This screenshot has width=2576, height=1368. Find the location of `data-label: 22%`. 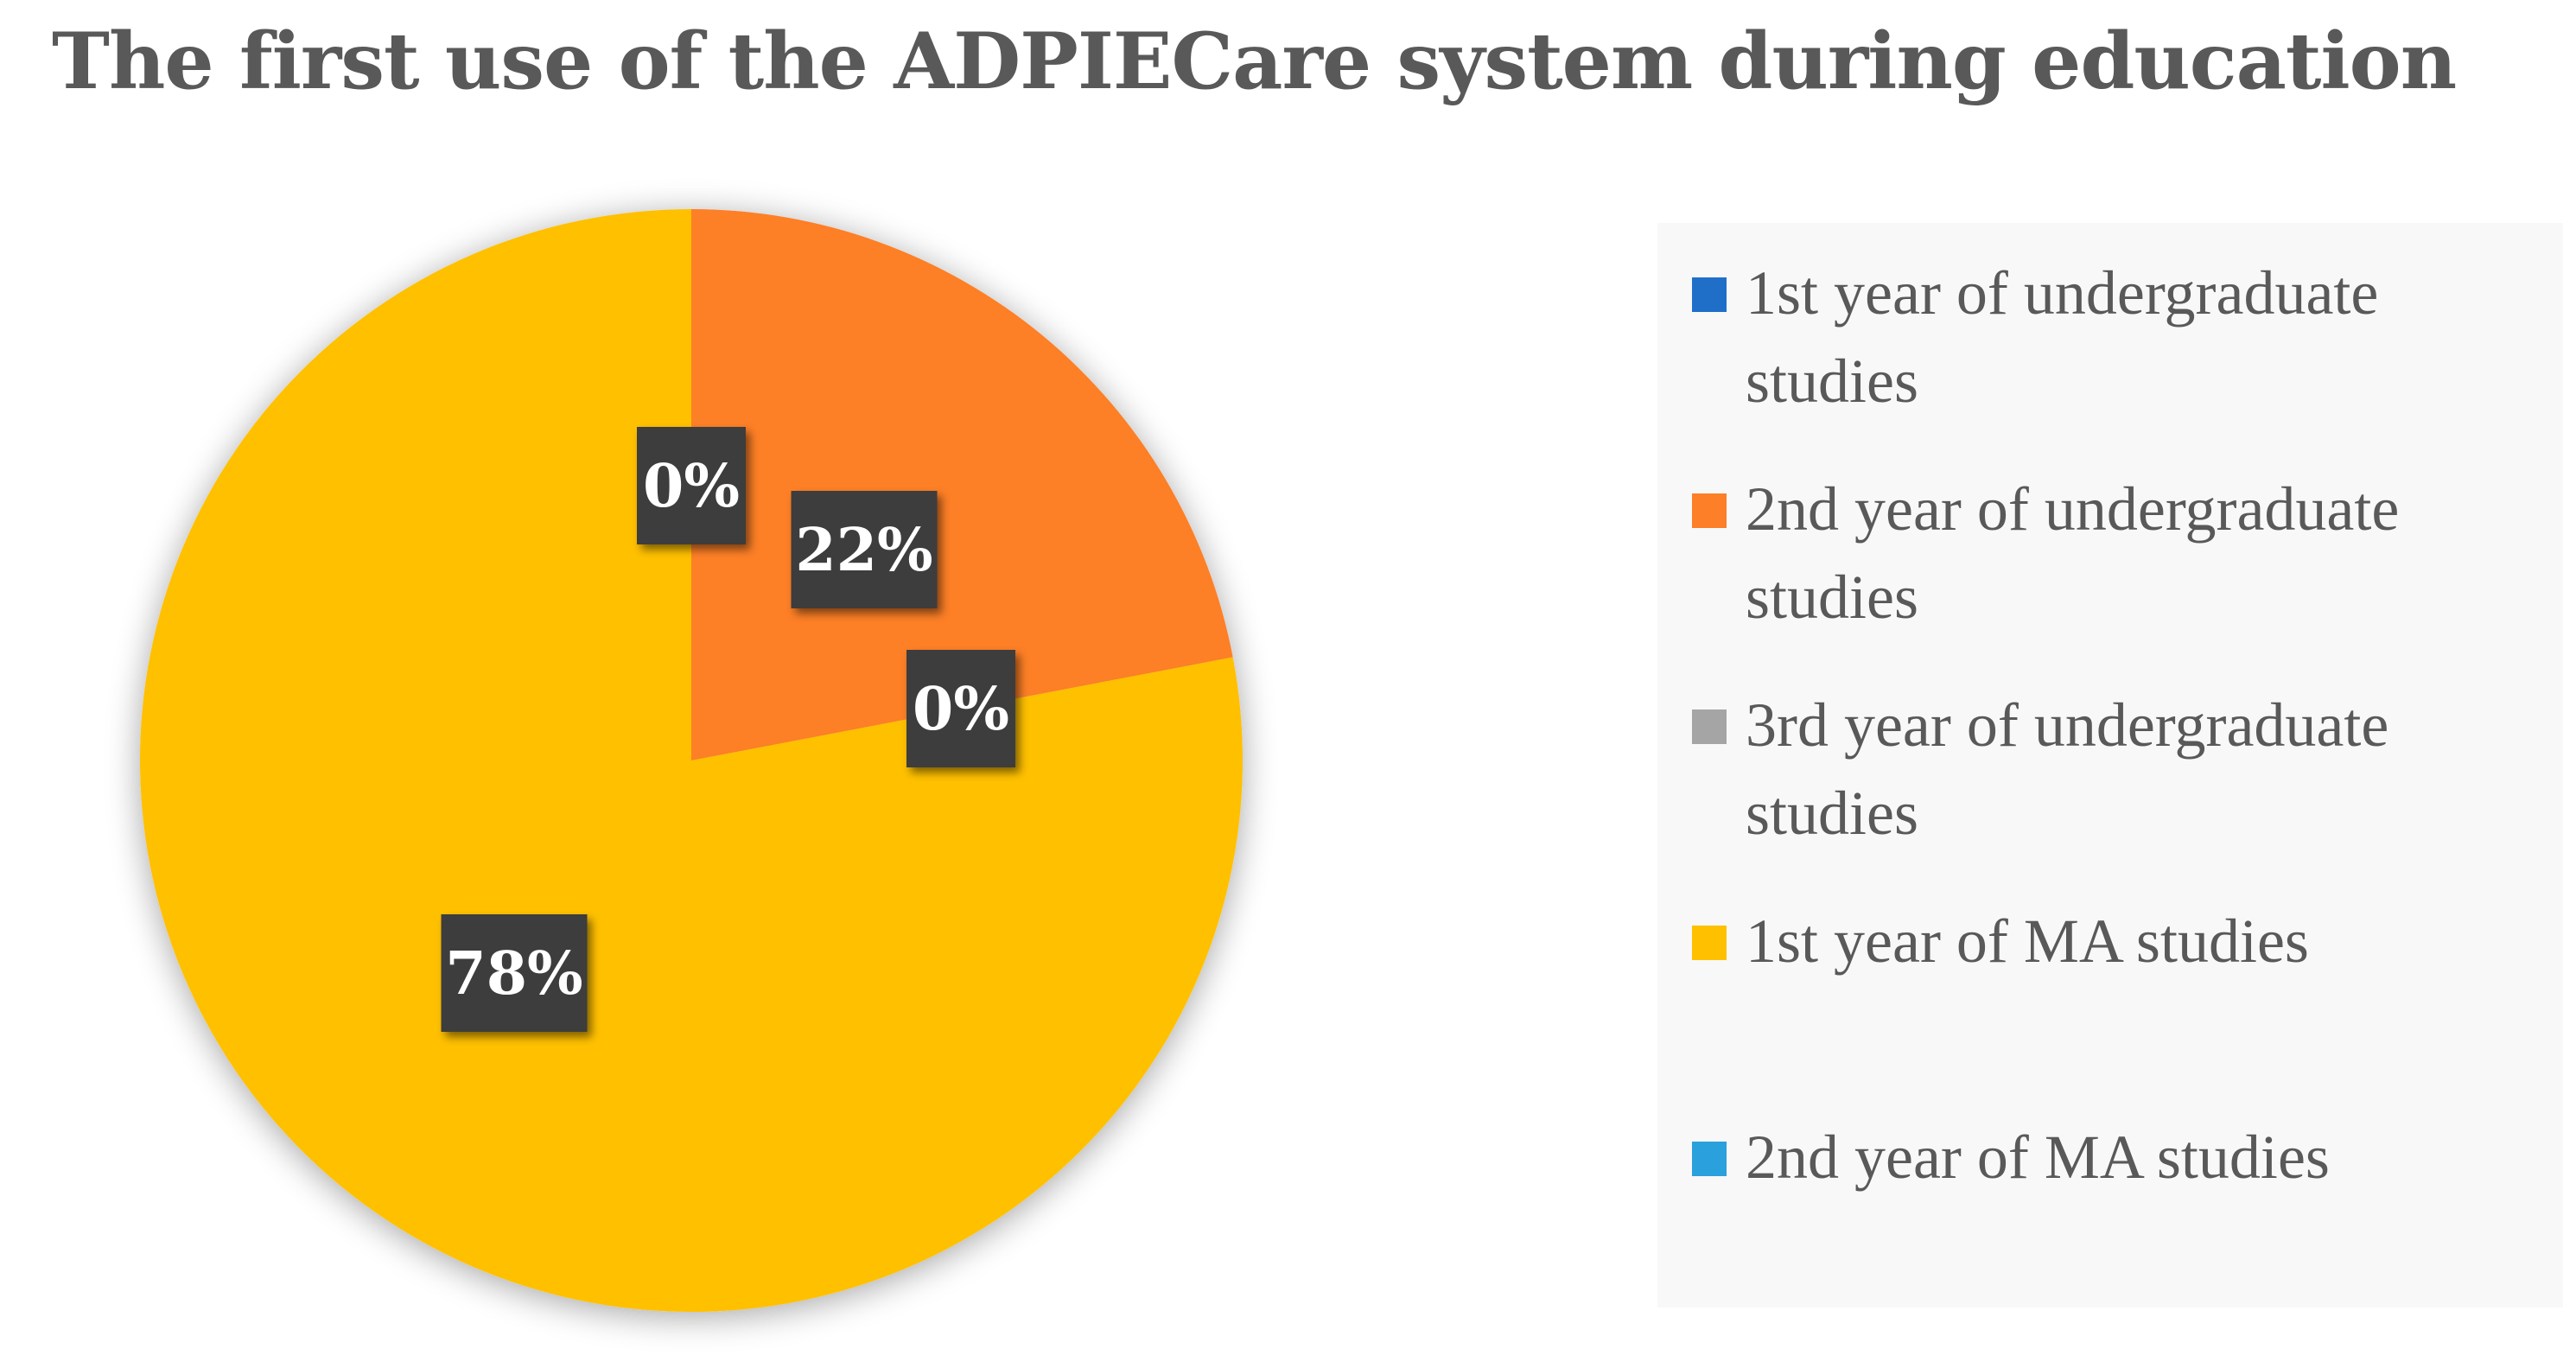

data-label: 22% is located at coordinates (864, 549).